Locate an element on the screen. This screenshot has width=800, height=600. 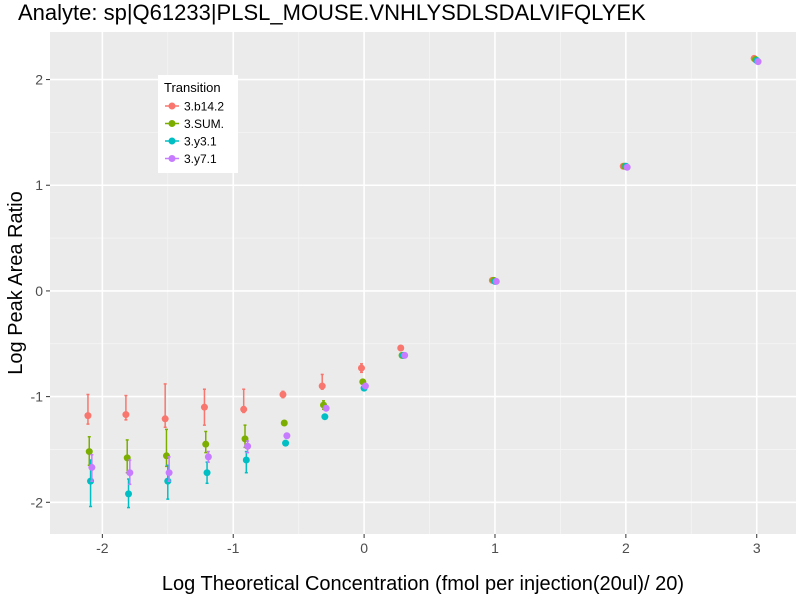
legend-title: Transition is located at coordinates (192, 87).